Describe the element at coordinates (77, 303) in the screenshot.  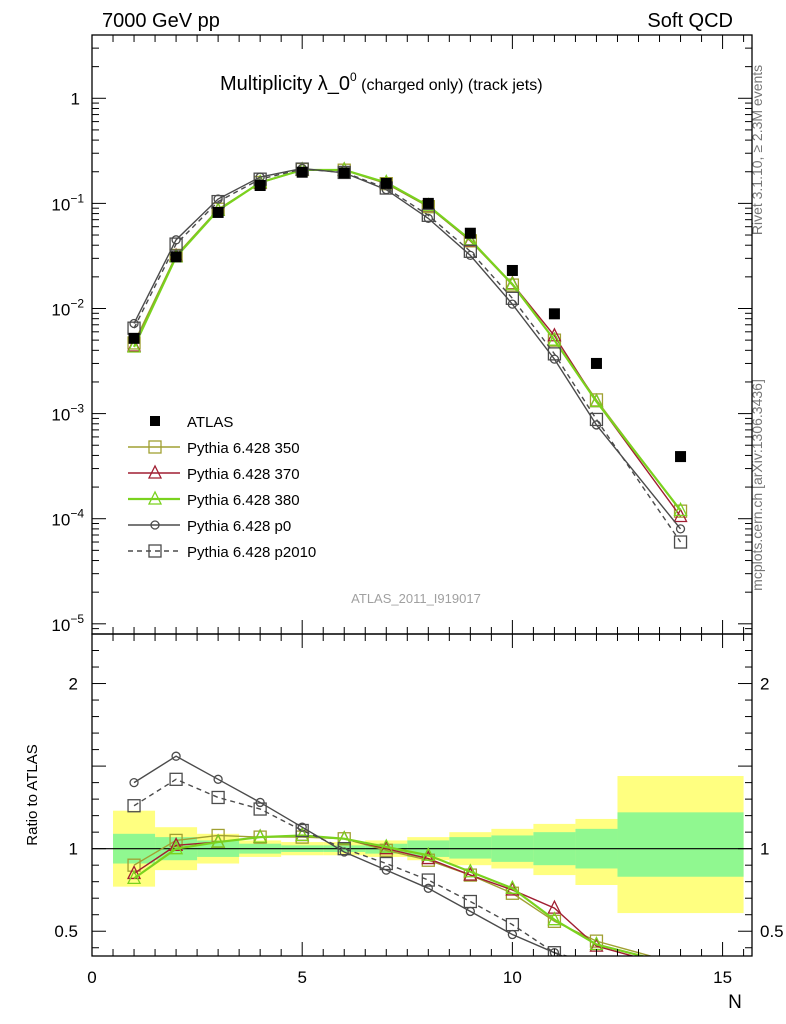
I see `ym-tick-exp-2: −2` at that location.